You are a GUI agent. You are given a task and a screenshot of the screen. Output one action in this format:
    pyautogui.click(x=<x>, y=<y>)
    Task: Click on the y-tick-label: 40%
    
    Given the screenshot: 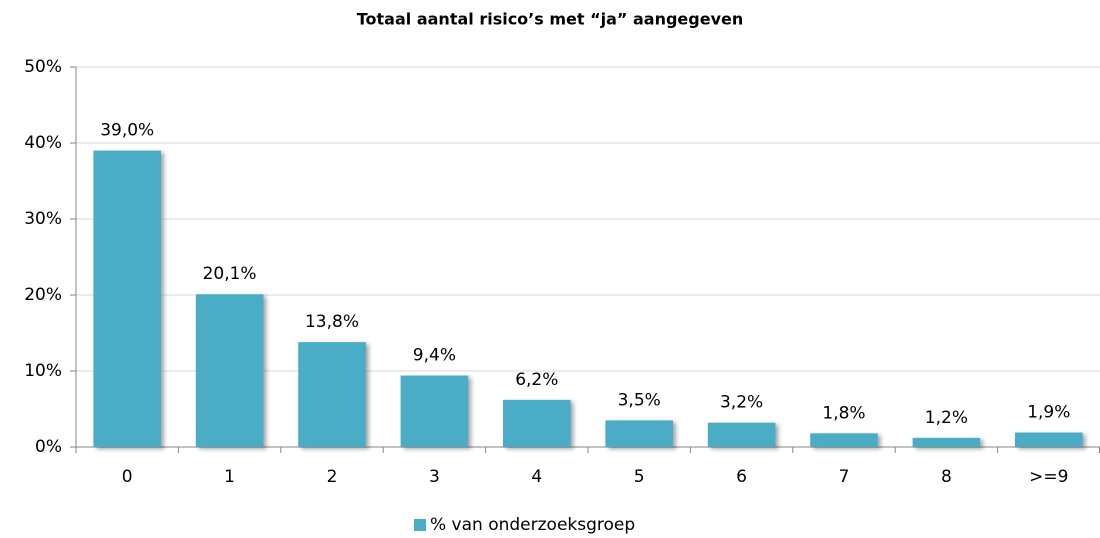 What is the action you would take?
    pyautogui.click(x=43, y=143)
    